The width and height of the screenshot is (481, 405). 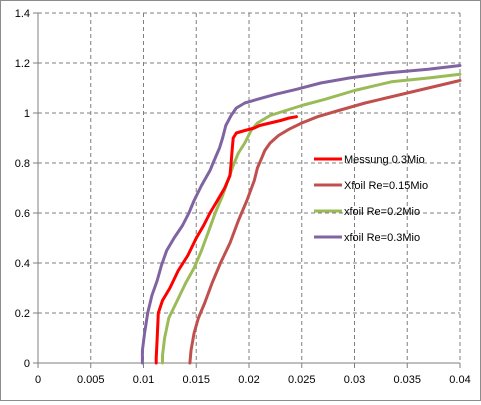 What do you see at coordinates (382, 238) in the screenshot?
I see `legend-label: xfoil Re=0.3Mio` at bounding box center [382, 238].